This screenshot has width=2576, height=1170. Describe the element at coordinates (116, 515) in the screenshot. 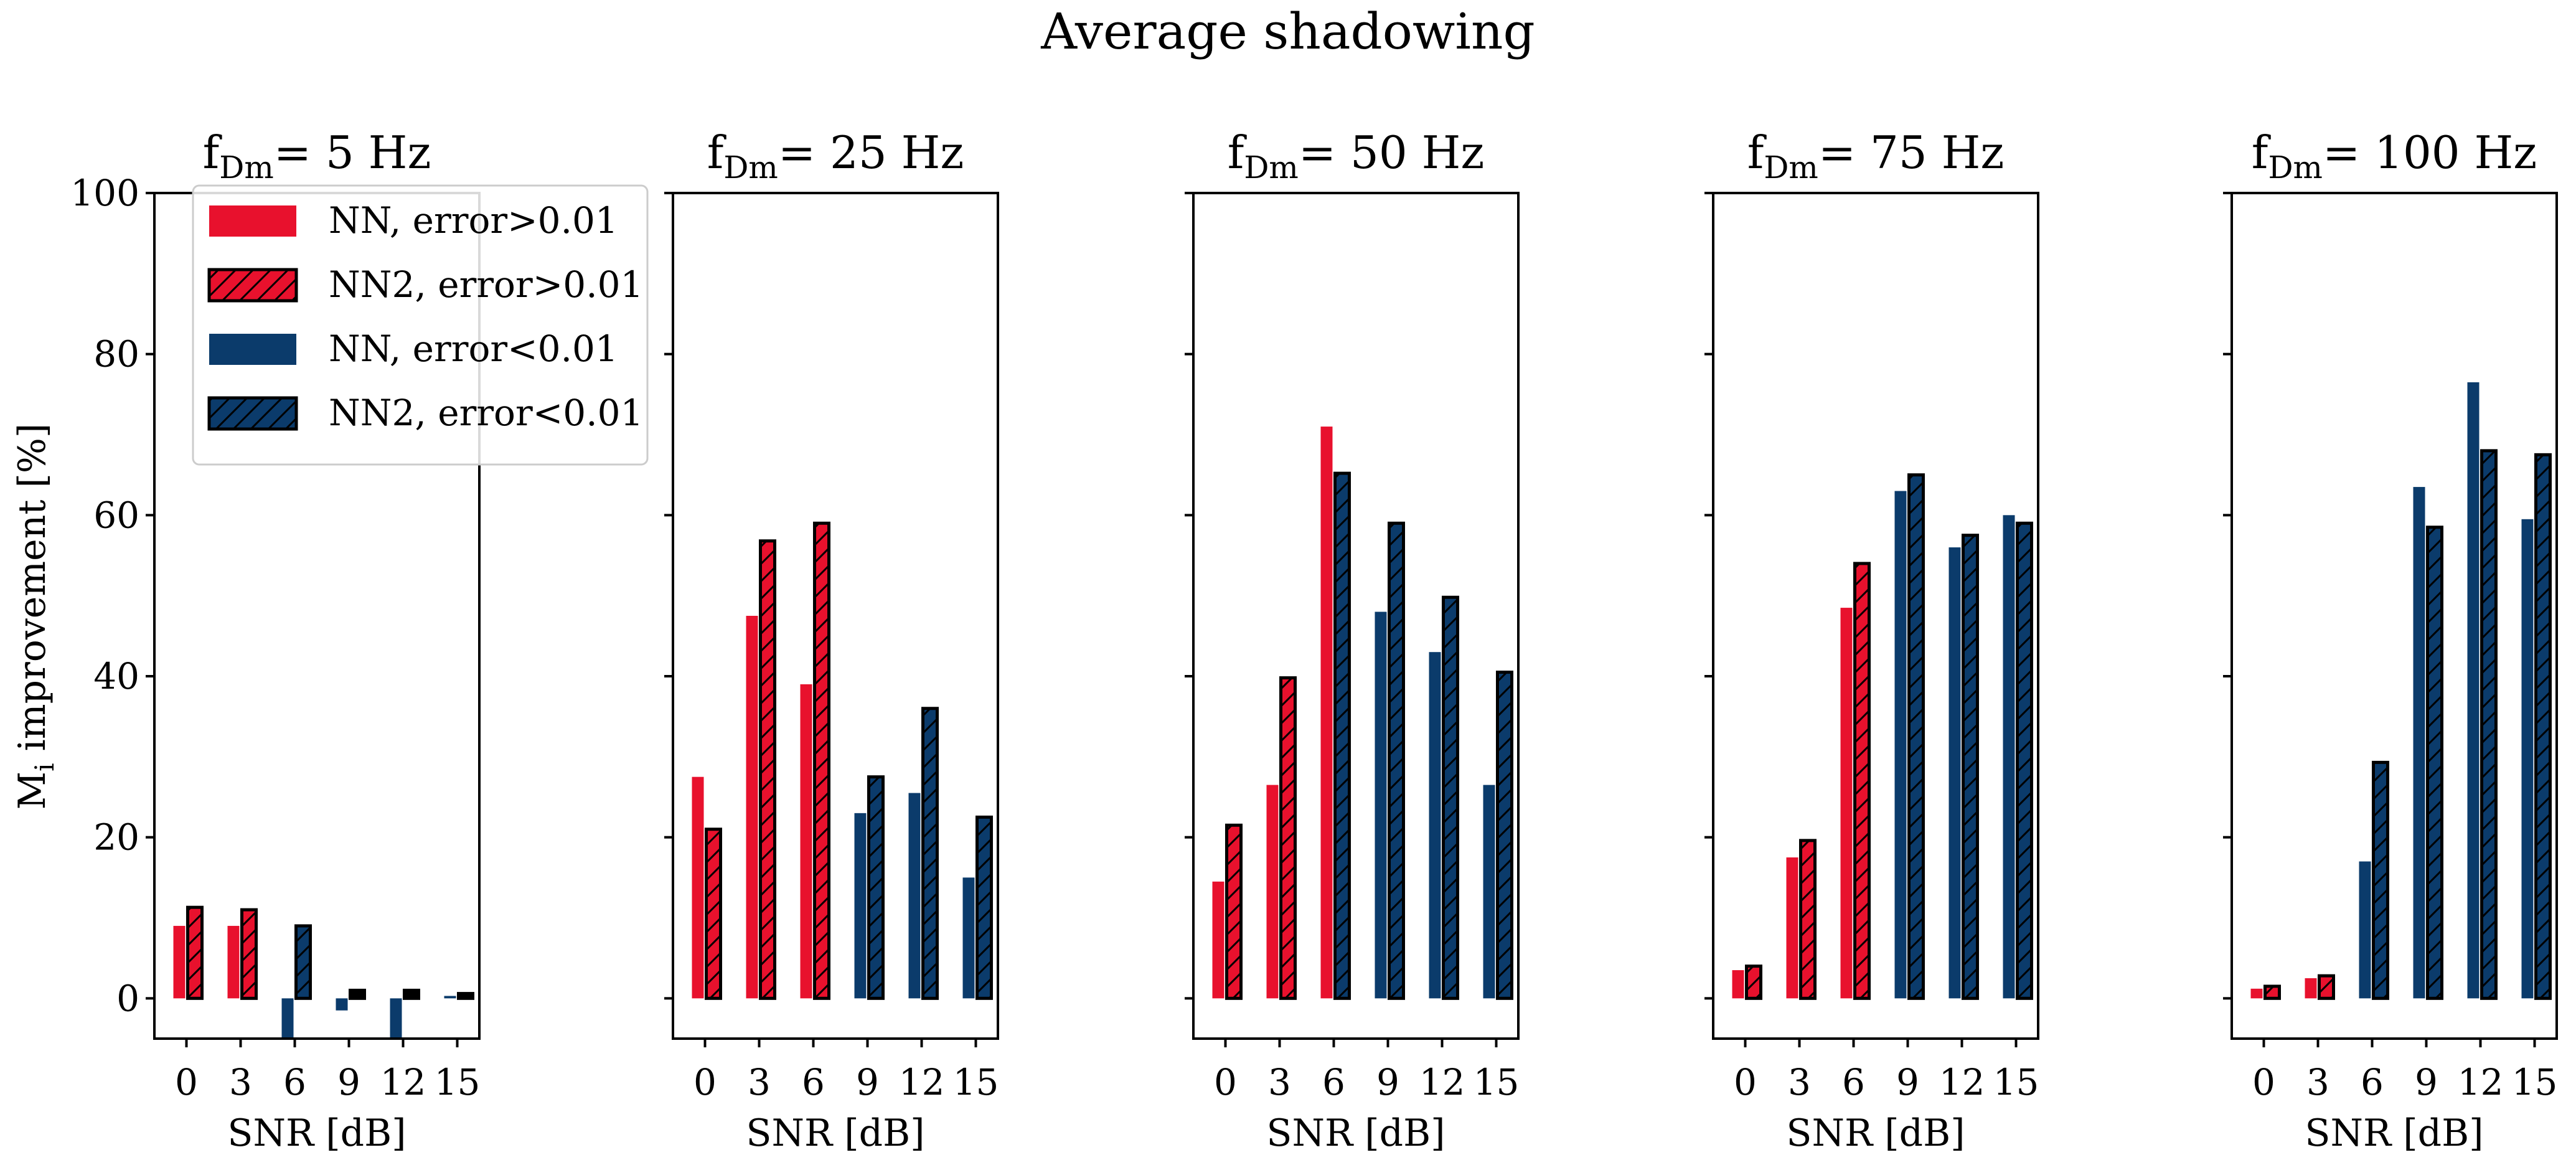

I see `y-tick-label: 60` at that location.